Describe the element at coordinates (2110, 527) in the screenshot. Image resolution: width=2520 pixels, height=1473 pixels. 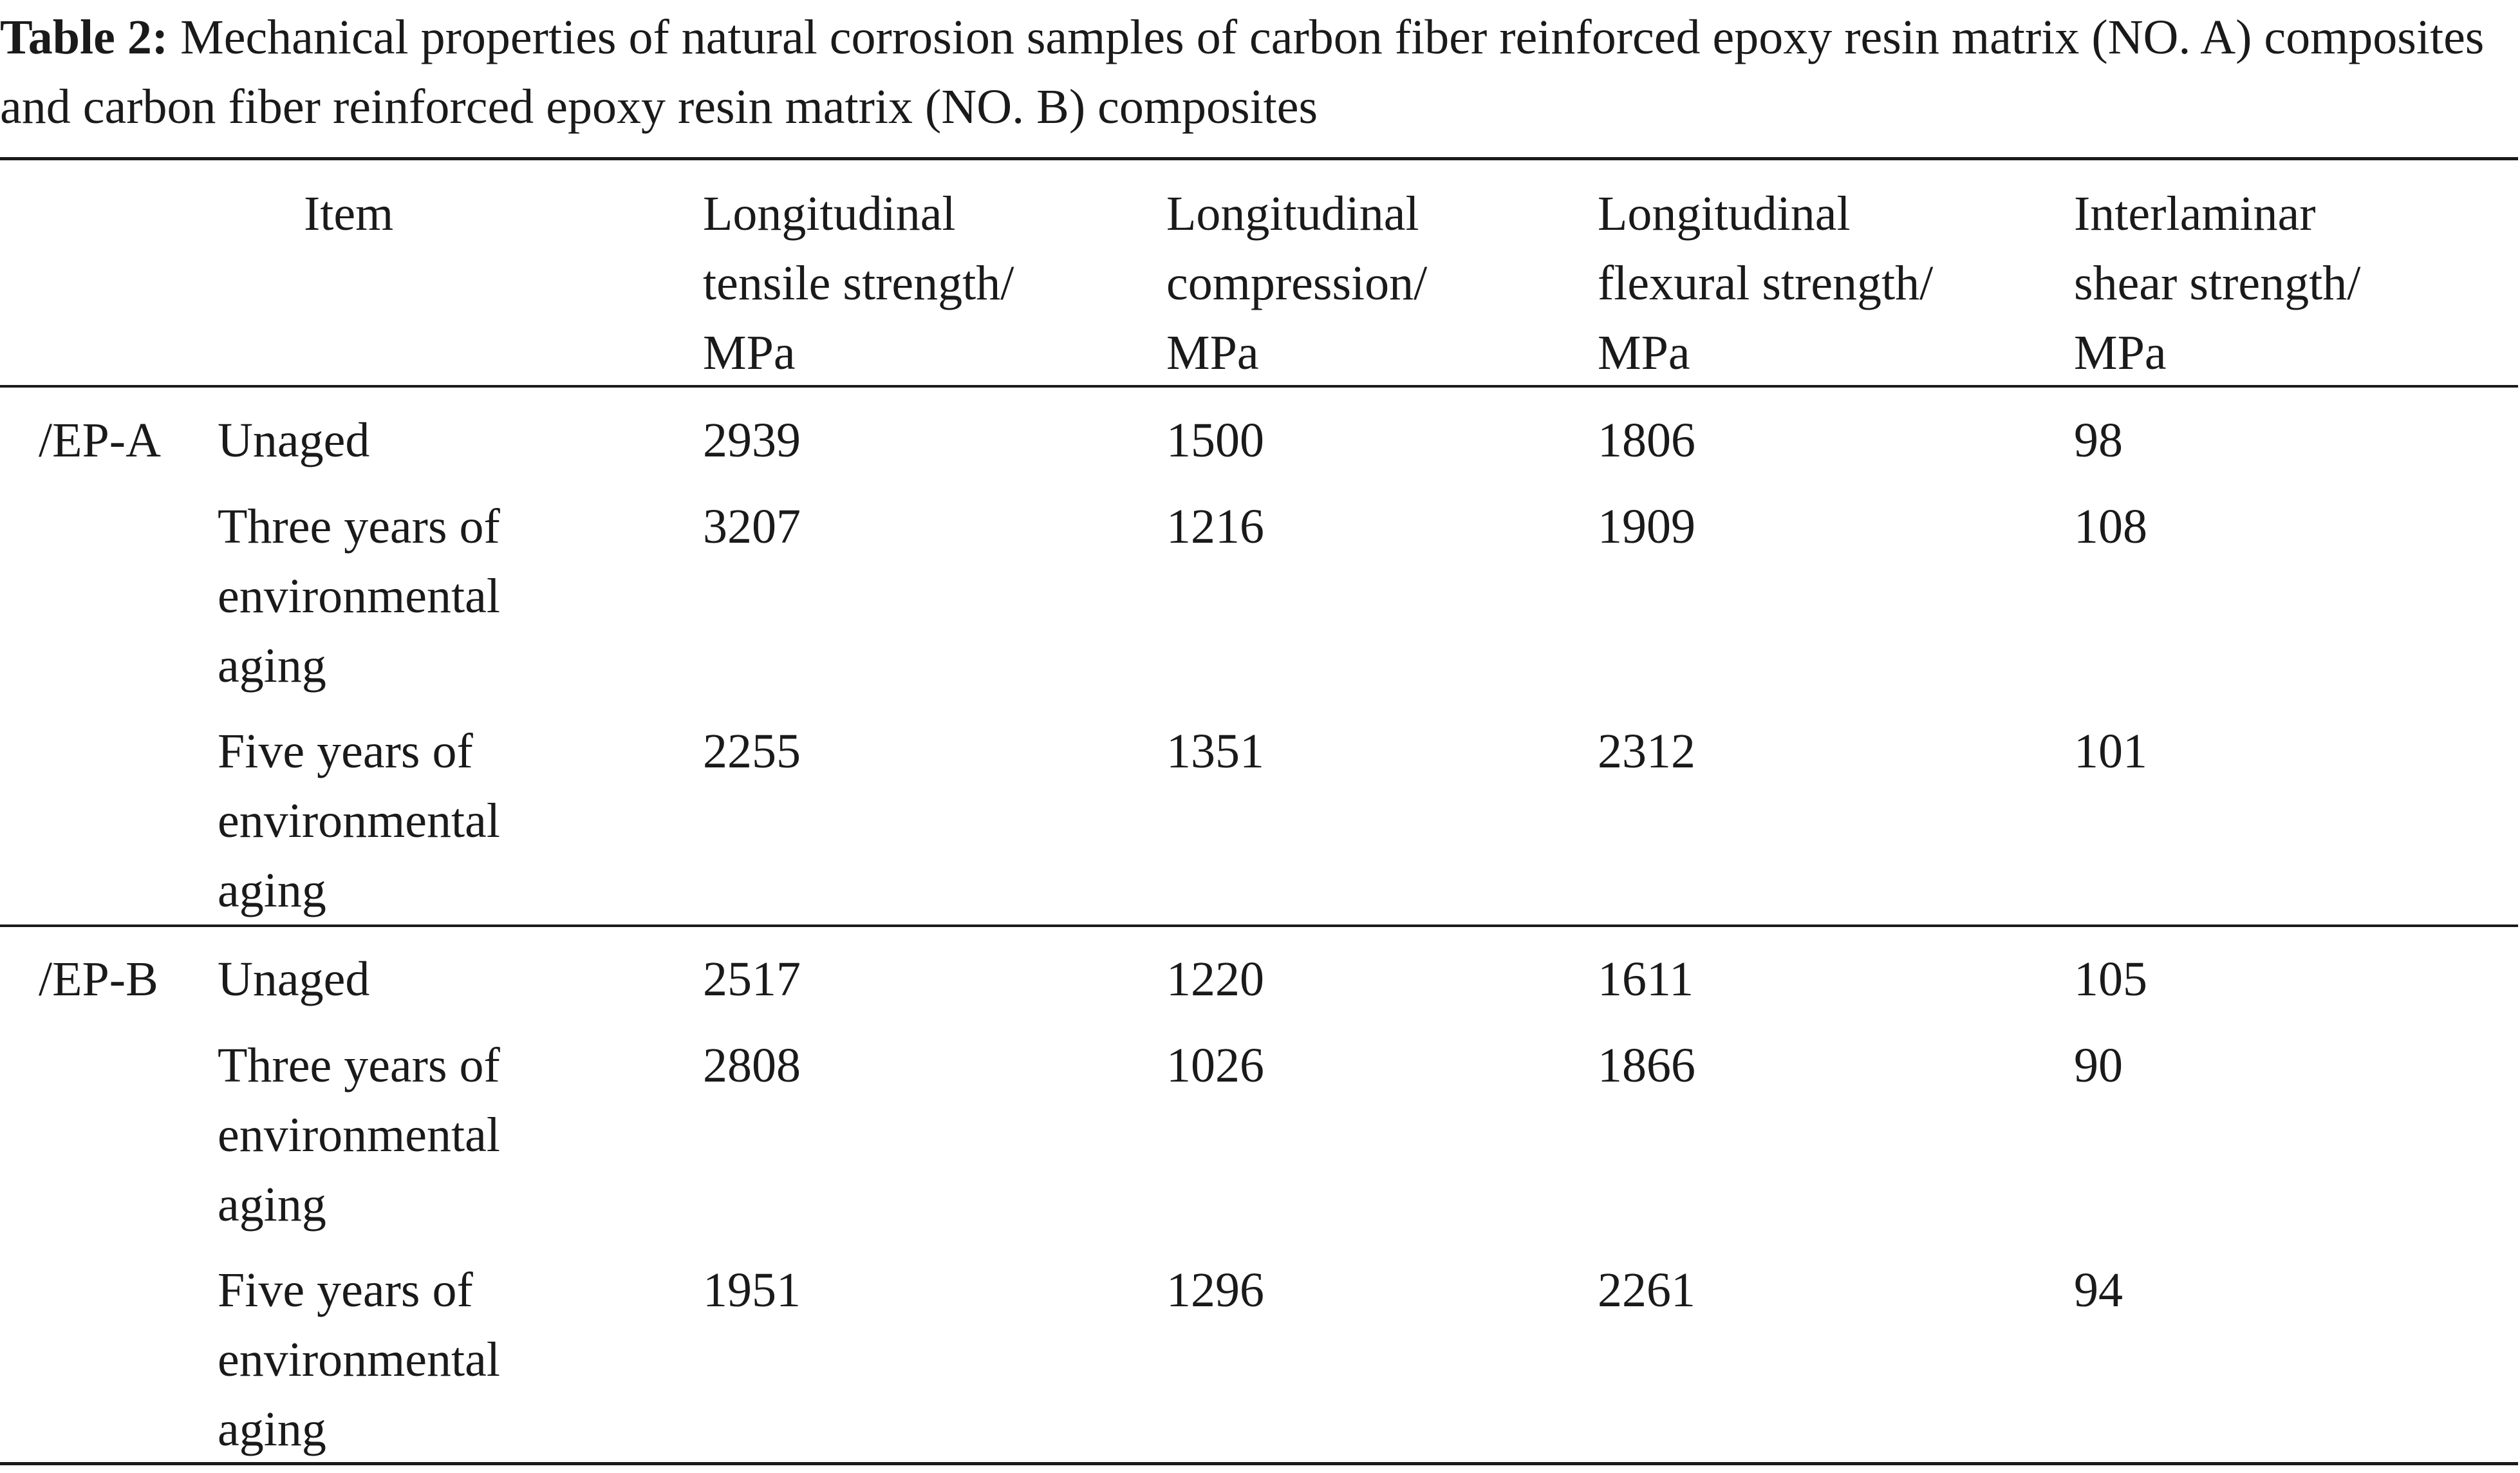
I see `table-cell-value: 108` at that location.